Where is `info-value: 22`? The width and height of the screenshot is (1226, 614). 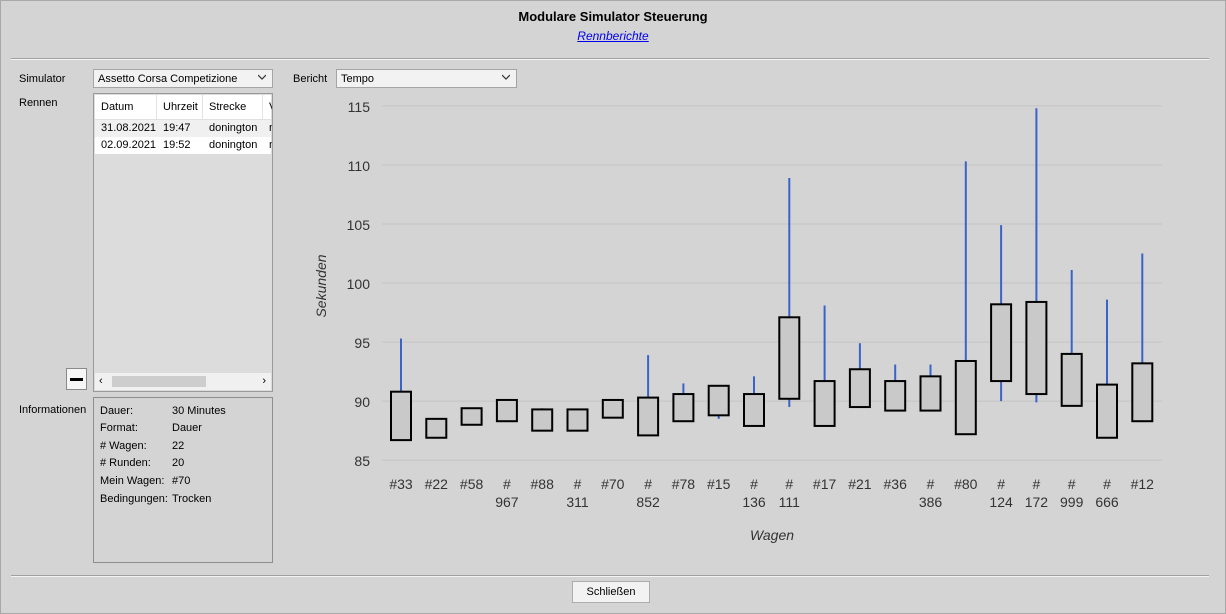
info-value: 22 is located at coordinates (178, 446).